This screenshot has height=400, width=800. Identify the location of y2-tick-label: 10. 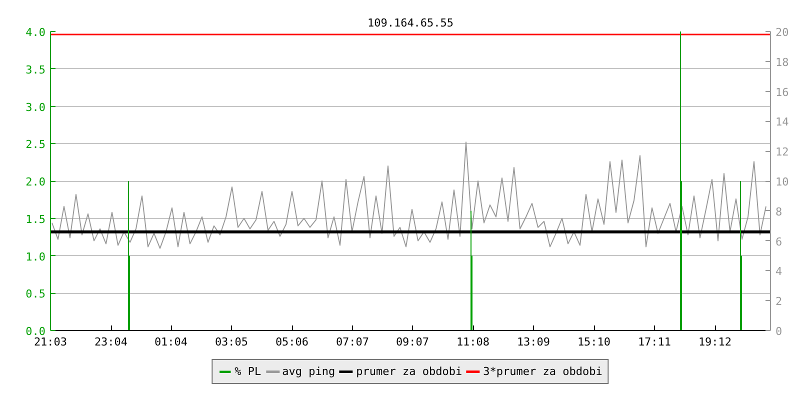
(782, 182).